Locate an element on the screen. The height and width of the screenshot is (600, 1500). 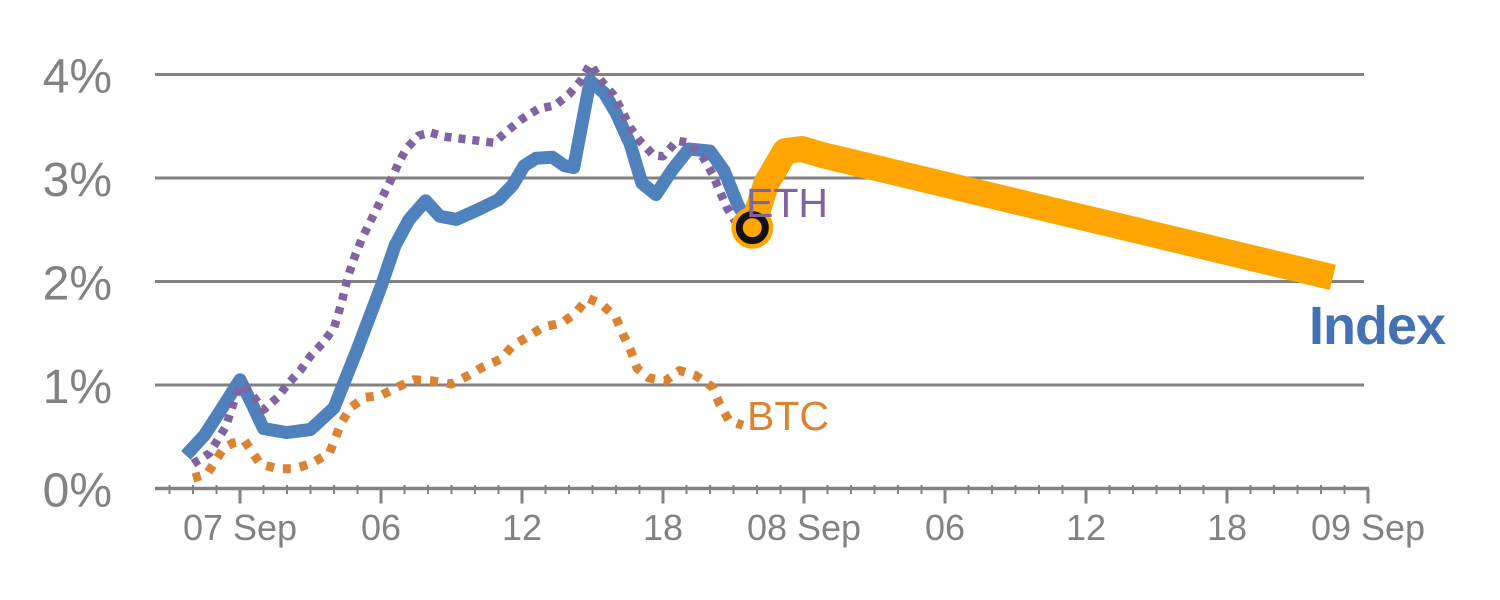
series-forecast-line is located at coordinates (1037, 213).